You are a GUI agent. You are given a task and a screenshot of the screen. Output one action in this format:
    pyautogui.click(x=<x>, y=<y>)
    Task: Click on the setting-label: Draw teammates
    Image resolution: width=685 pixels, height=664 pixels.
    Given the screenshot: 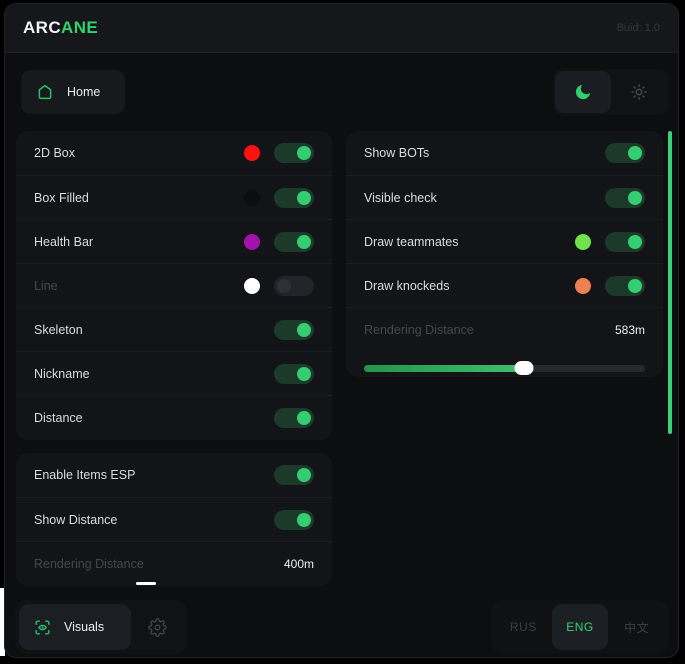 What is the action you would take?
    pyautogui.click(x=411, y=241)
    